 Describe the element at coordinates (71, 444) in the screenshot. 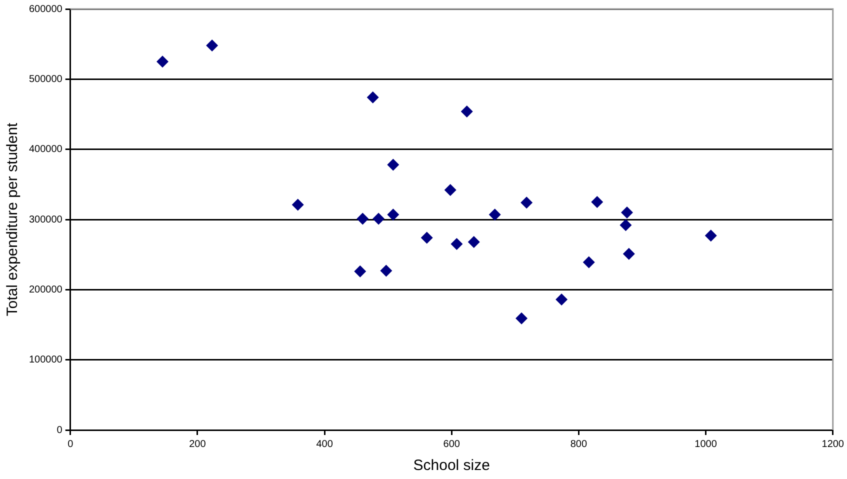

I see `x-tick-label: 0` at that location.